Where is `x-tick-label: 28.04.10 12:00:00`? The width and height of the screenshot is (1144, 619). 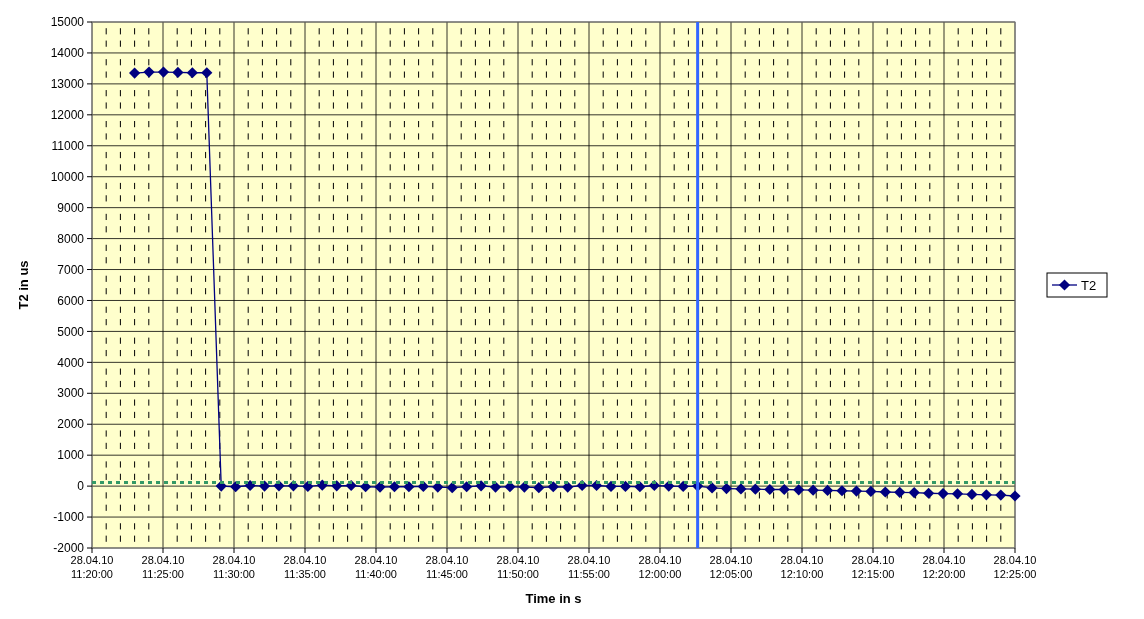
x-tick-label: 28.04.10 12:00:00 is located at coordinates (660, 567).